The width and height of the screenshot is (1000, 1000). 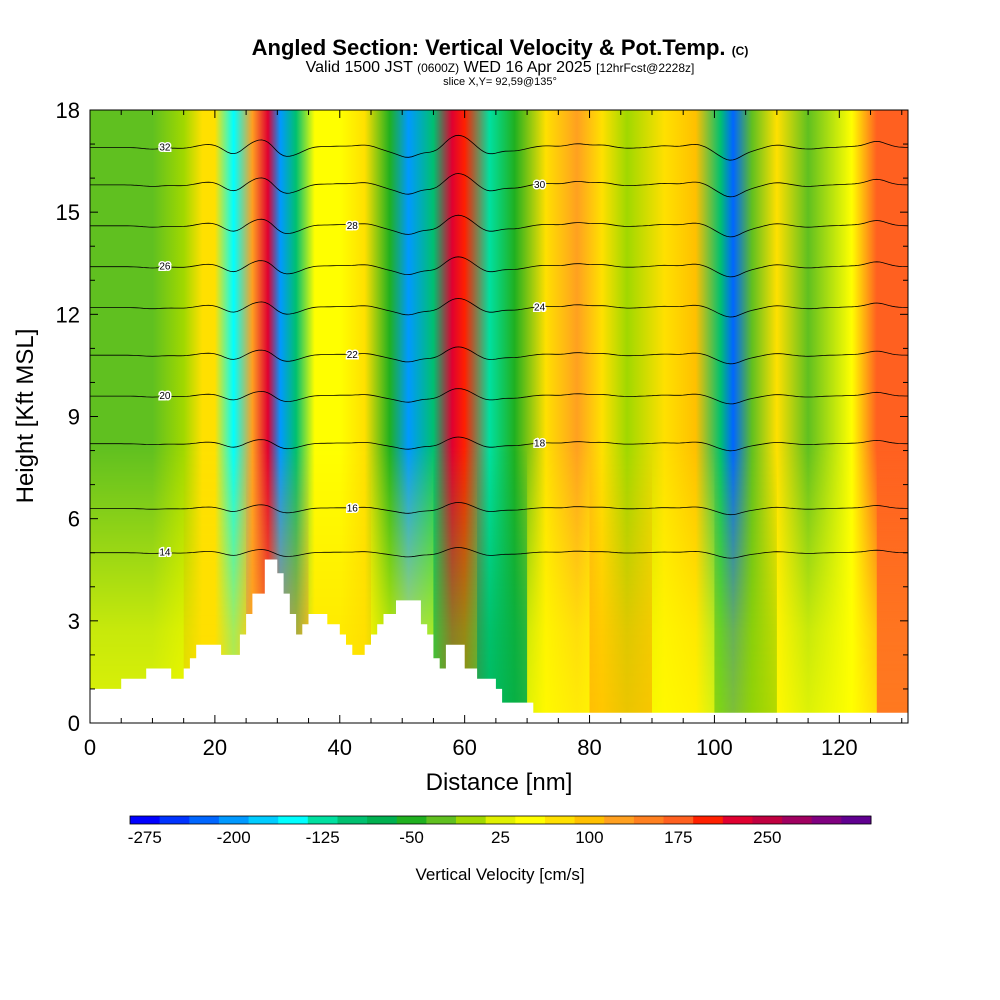 I want to click on colorbar-tick-label: -50, so click(x=411, y=837).